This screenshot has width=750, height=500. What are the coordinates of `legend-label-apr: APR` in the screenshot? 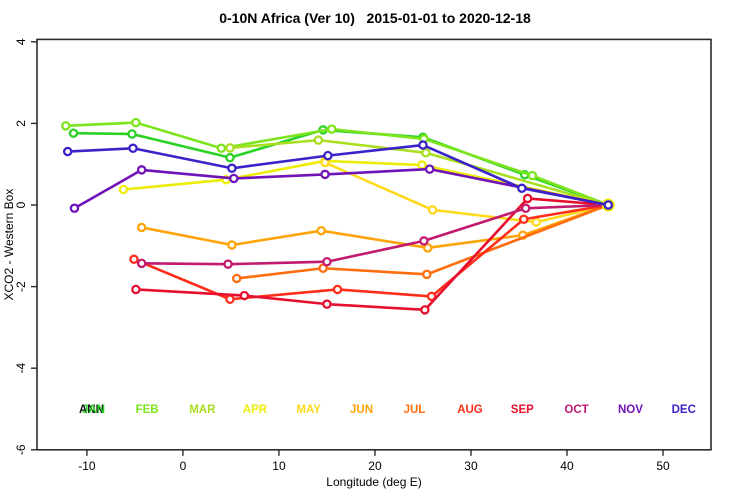 It's located at (255, 410).